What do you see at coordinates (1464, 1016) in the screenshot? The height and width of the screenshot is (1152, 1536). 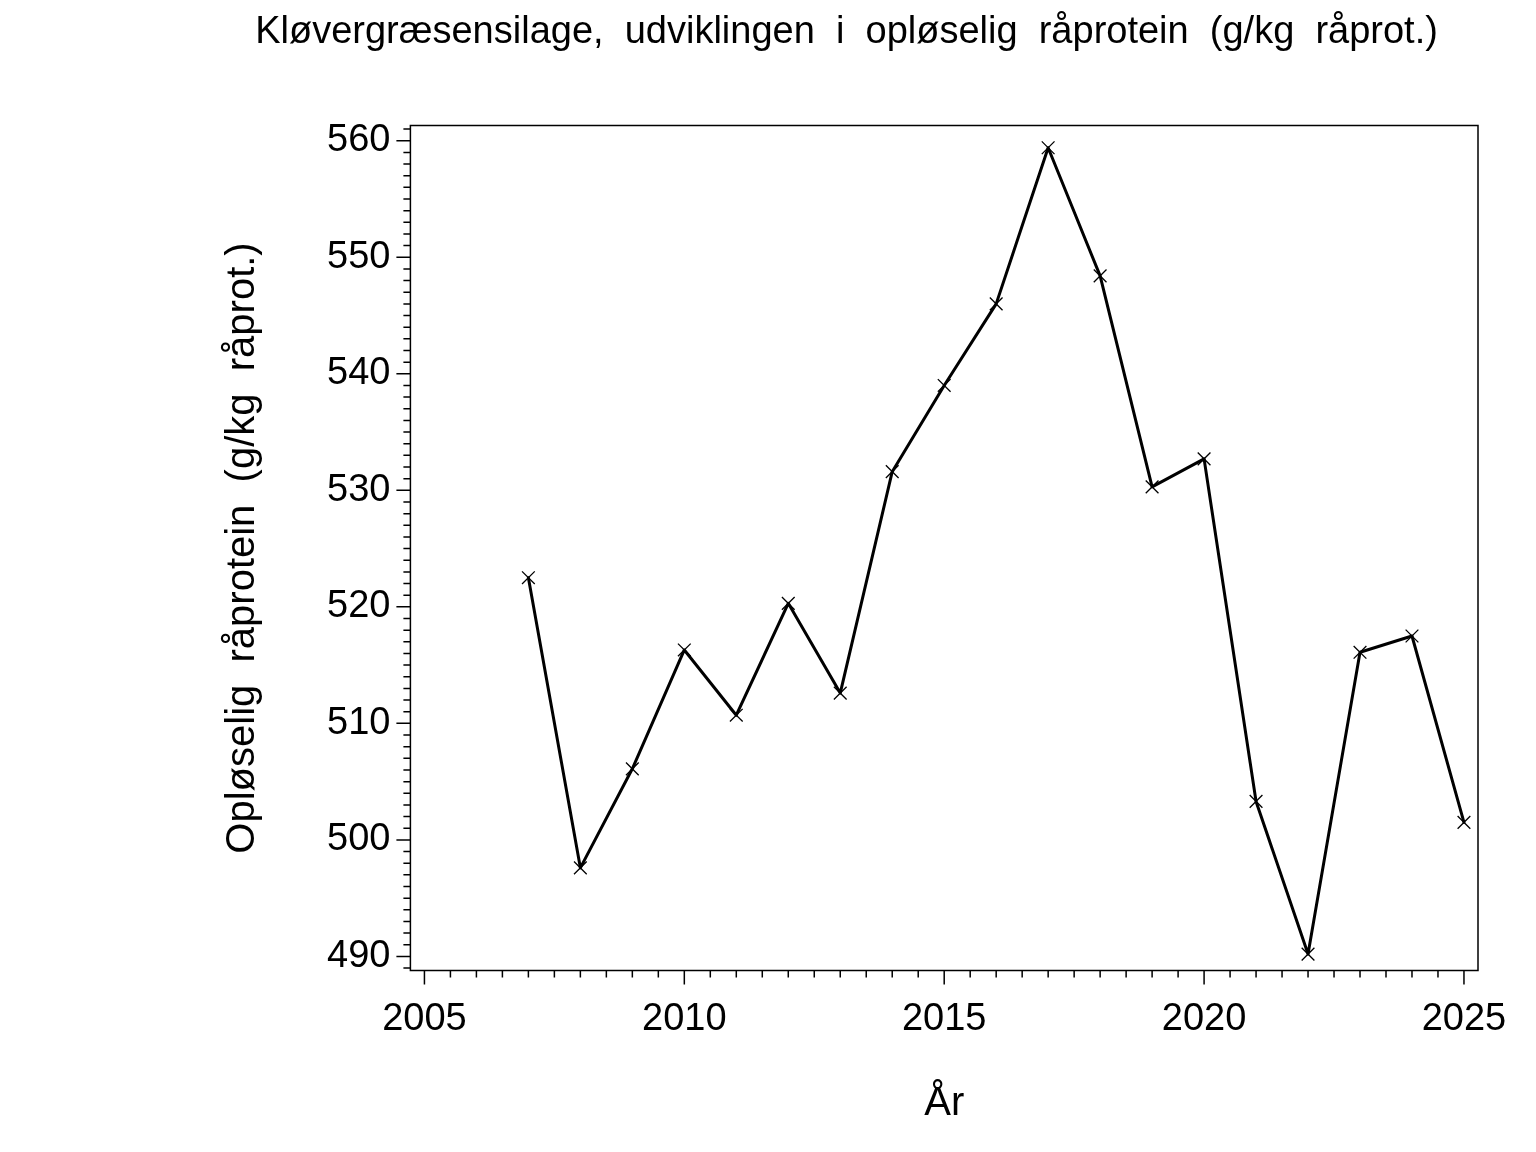 I see `x-tick-label: 2025` at bounding box center [1464, 1016].